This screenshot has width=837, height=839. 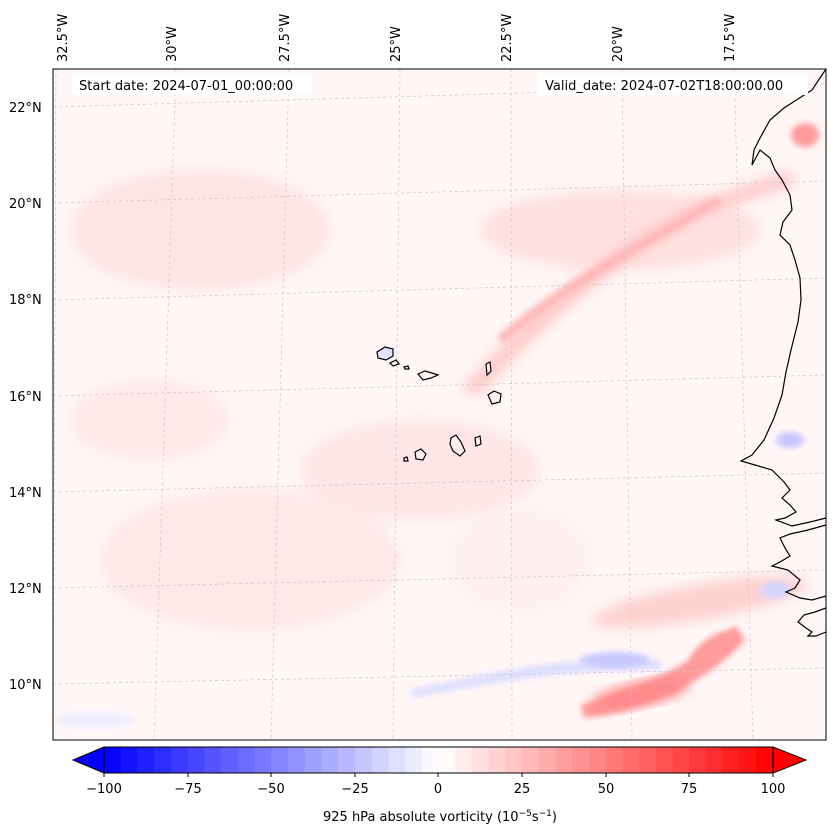 What do you see at coordinates (406, 367) in the screenshot?
I see `island-santa-luzia` at bounding box center [406, 367].